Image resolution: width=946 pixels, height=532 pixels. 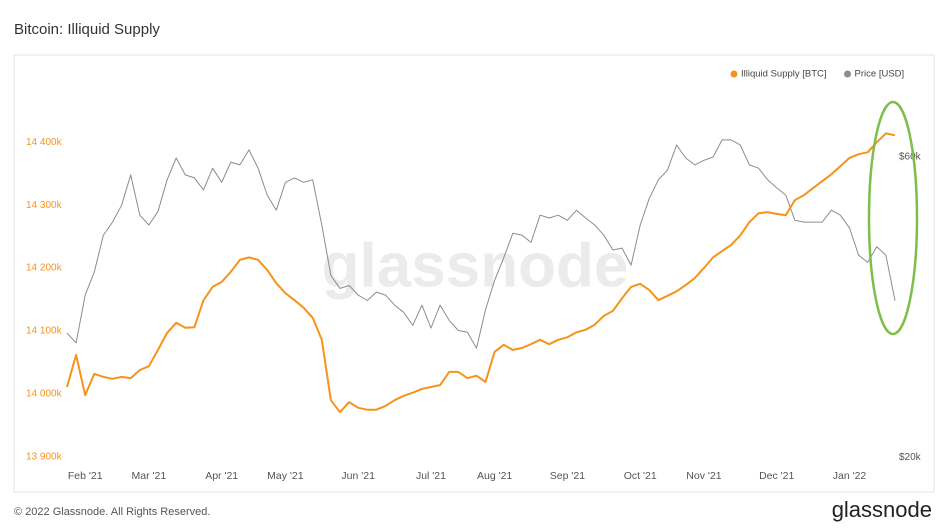 What do you see at coordinates (221, 476) in the screenshot?
I see `x-tick-label: Apr '21` at bounding box center [221, 476].